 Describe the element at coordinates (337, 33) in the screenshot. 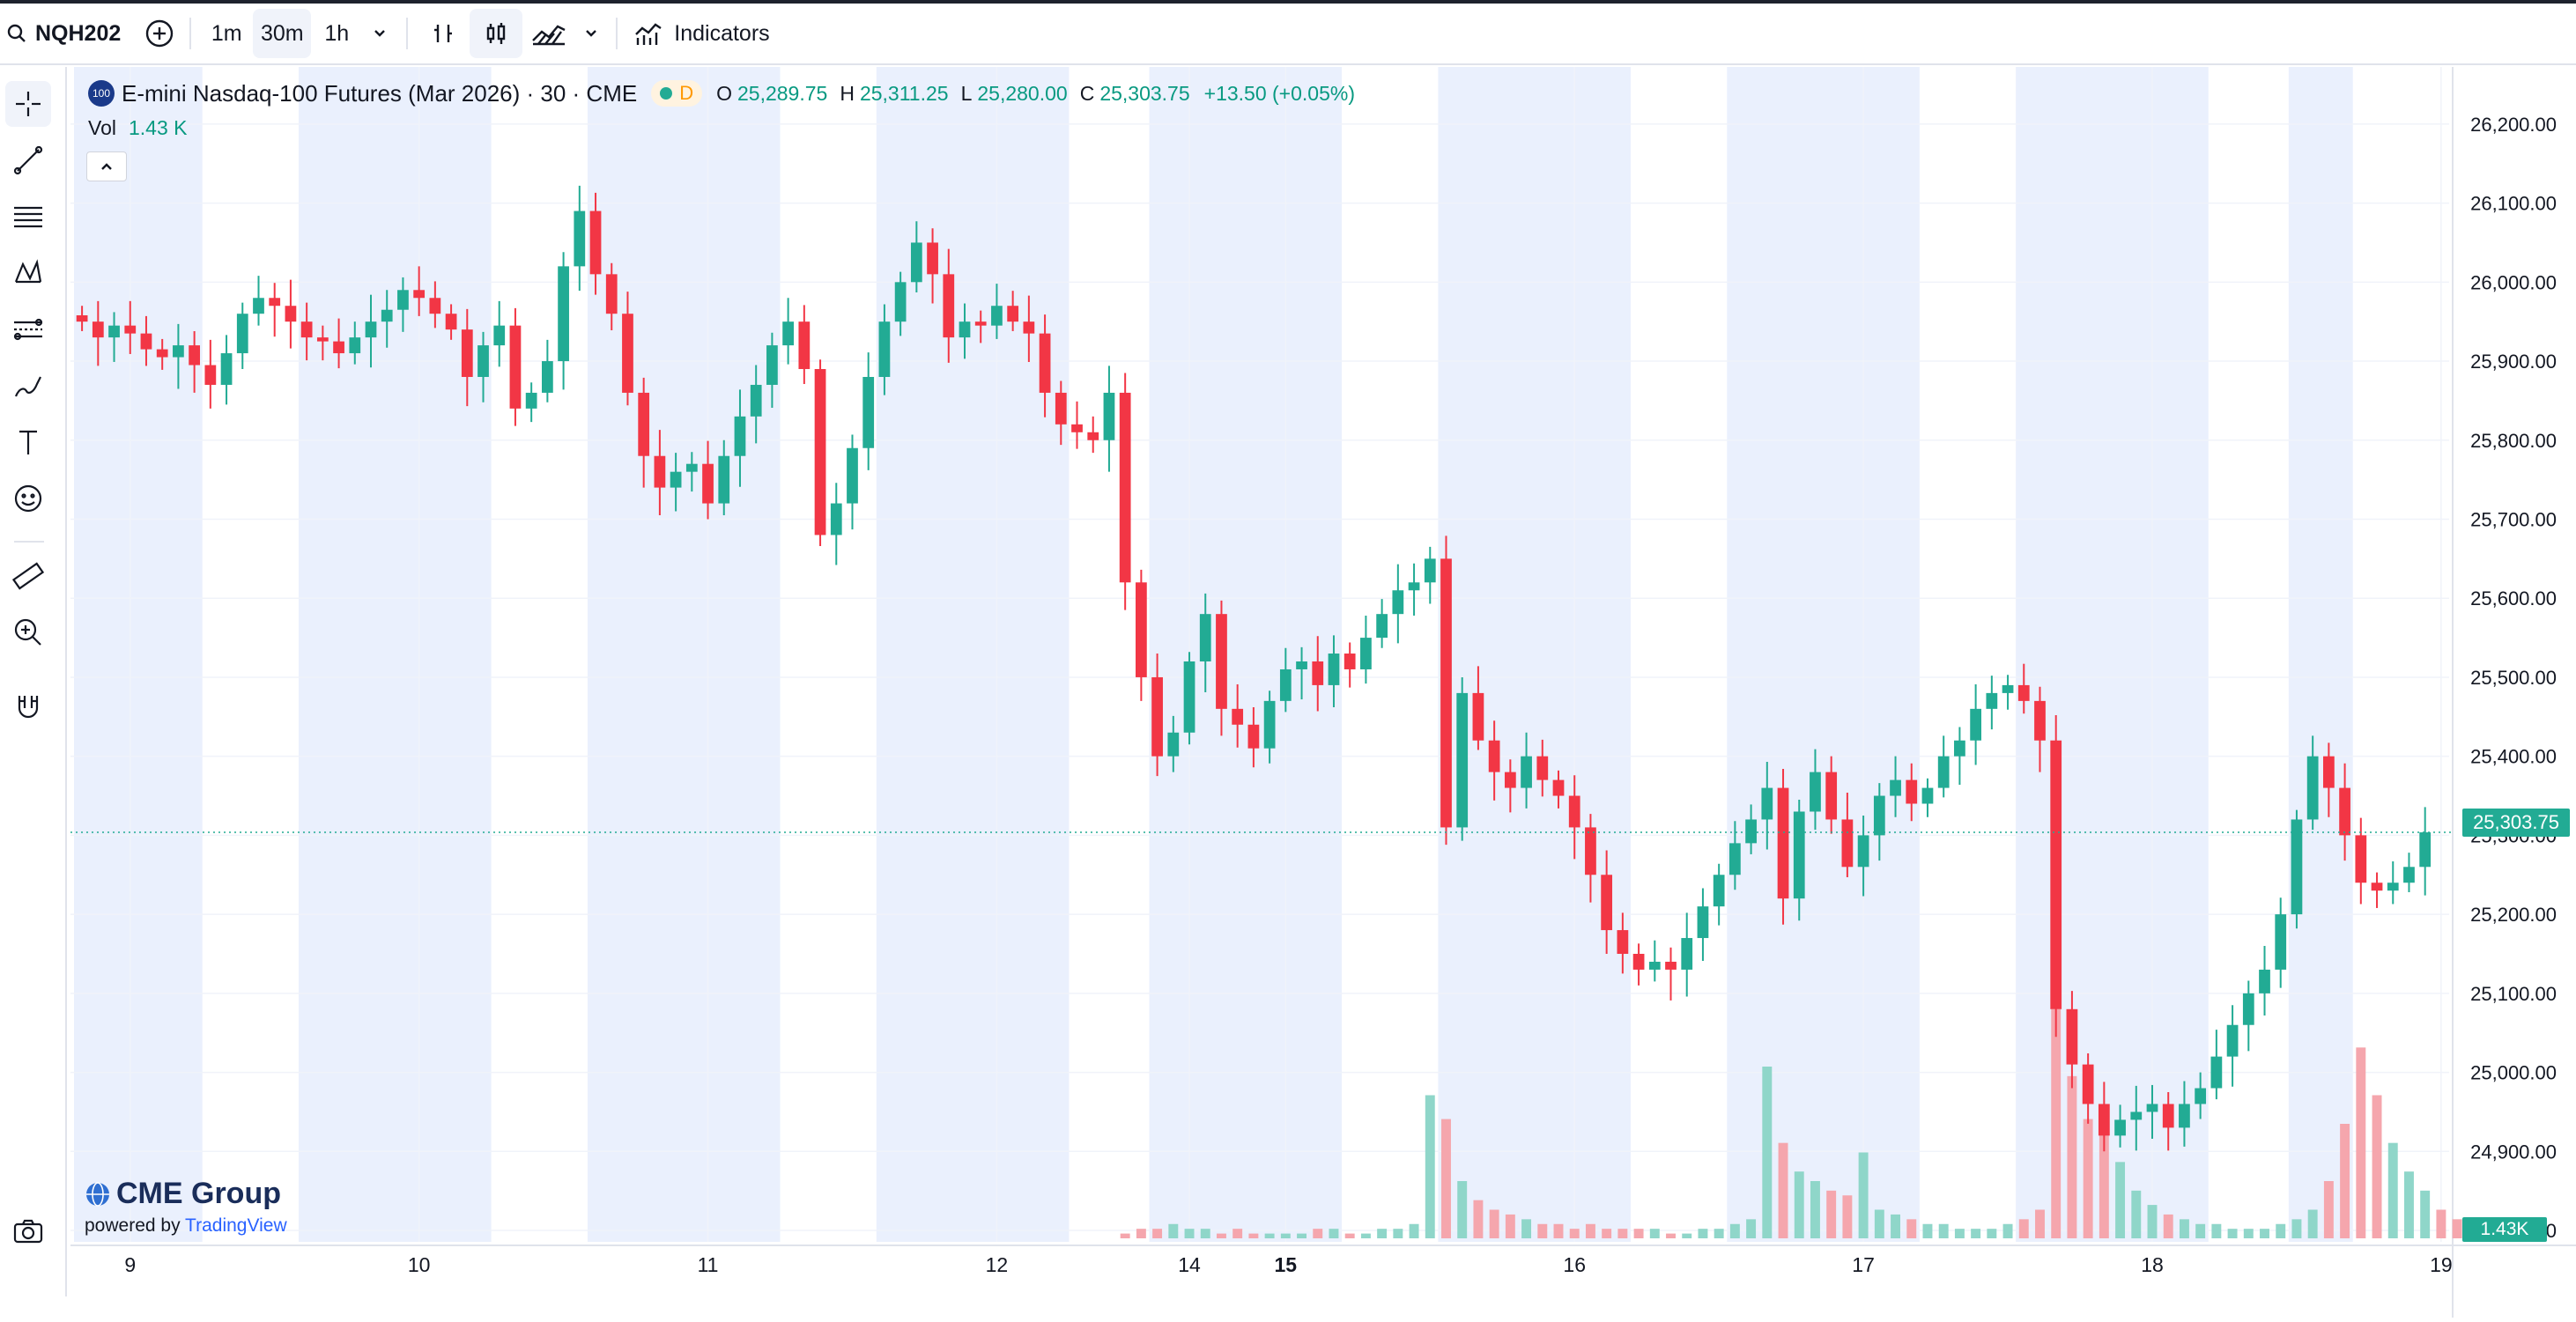

I see `interval-1h: 1h` at that location.